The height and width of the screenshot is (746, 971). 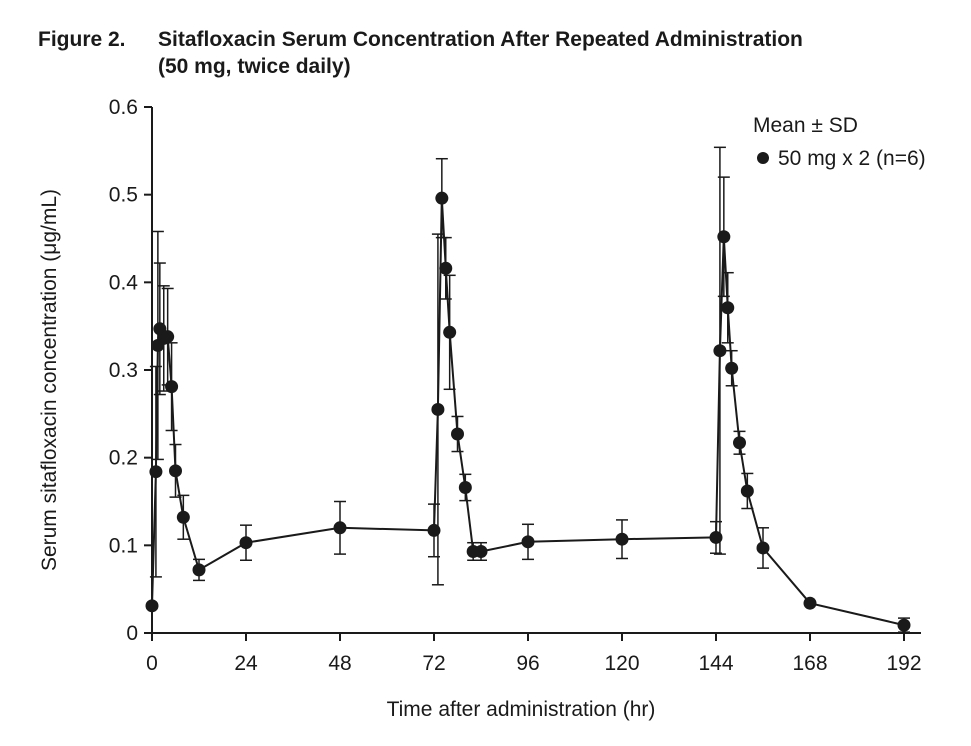 What do you see at coordinates (49, 380) in the screenshot?
I see `y-axis-label: Serum sitafloxacin concentration (μg/mL)` at bounding box center [49, 380].